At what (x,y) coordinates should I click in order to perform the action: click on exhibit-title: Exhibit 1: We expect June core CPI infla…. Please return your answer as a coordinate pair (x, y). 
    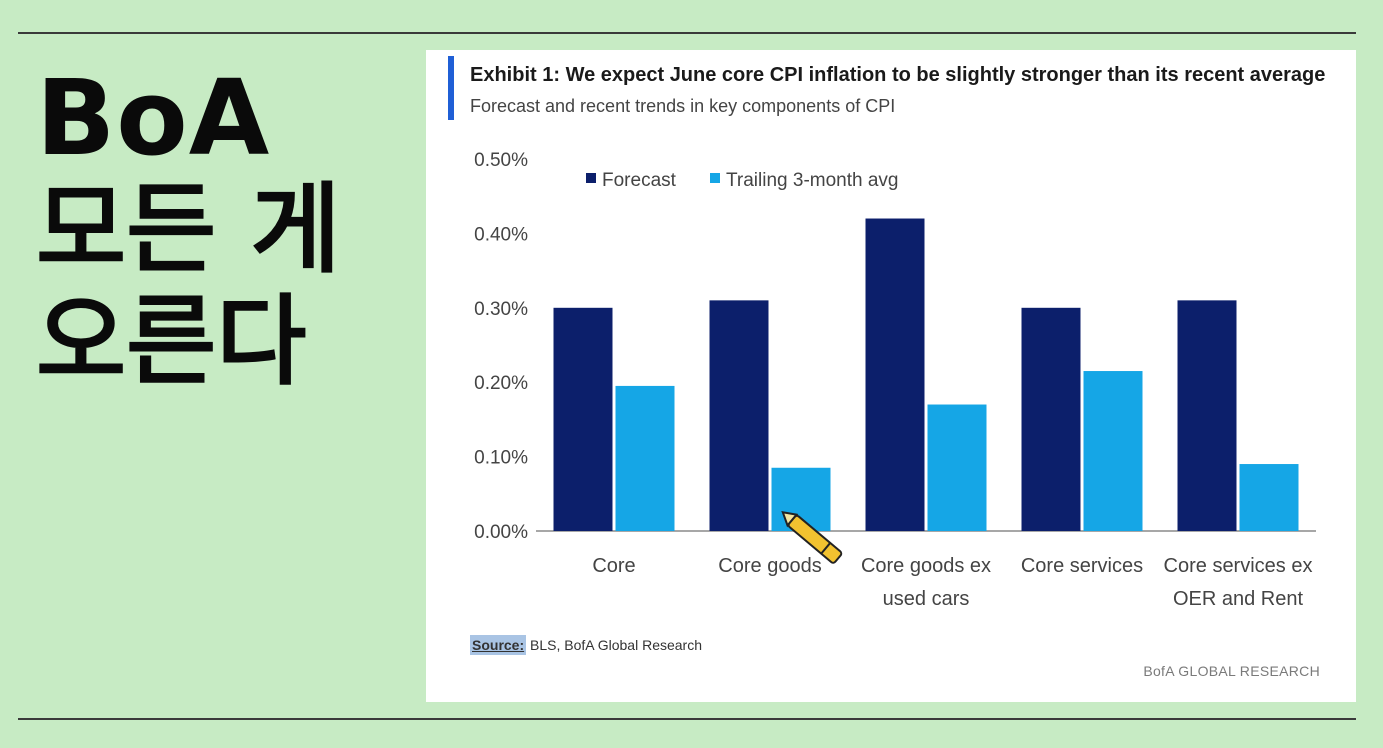
    Looking at the image, I should click on (898, 75).